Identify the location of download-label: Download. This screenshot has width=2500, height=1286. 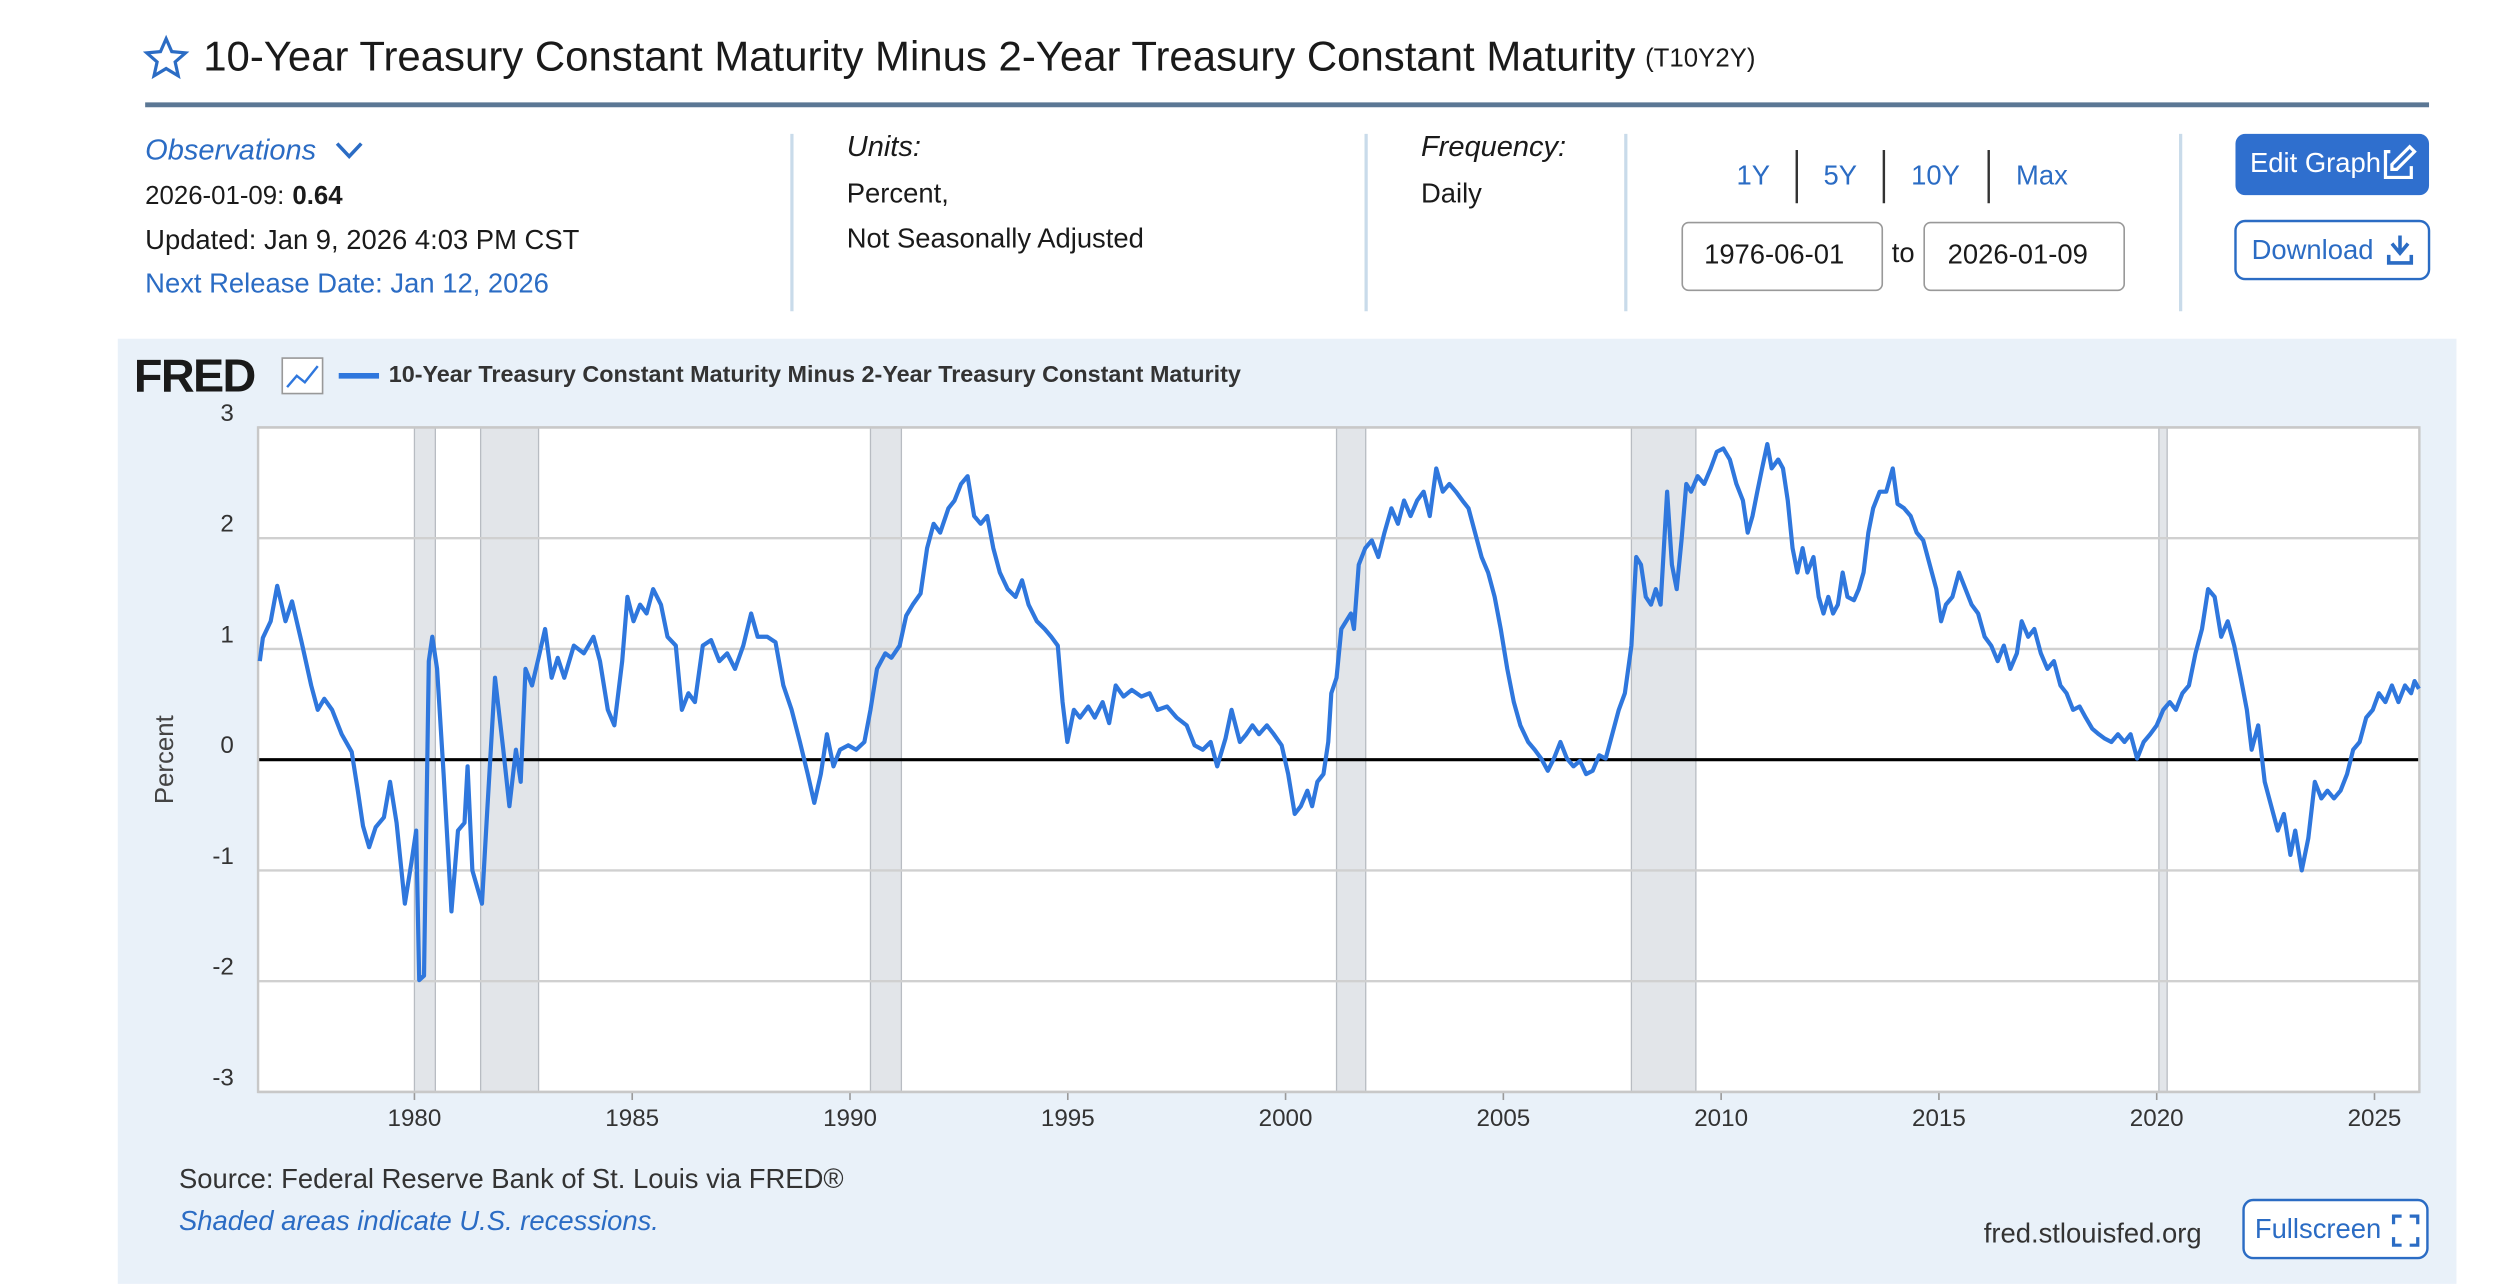
(2313, 249).